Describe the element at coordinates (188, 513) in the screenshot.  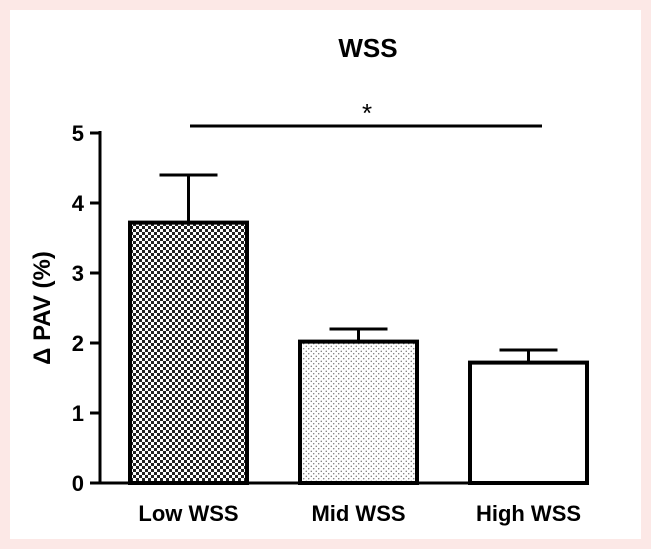
I see `x-tick-label: Low WSS` at that location.